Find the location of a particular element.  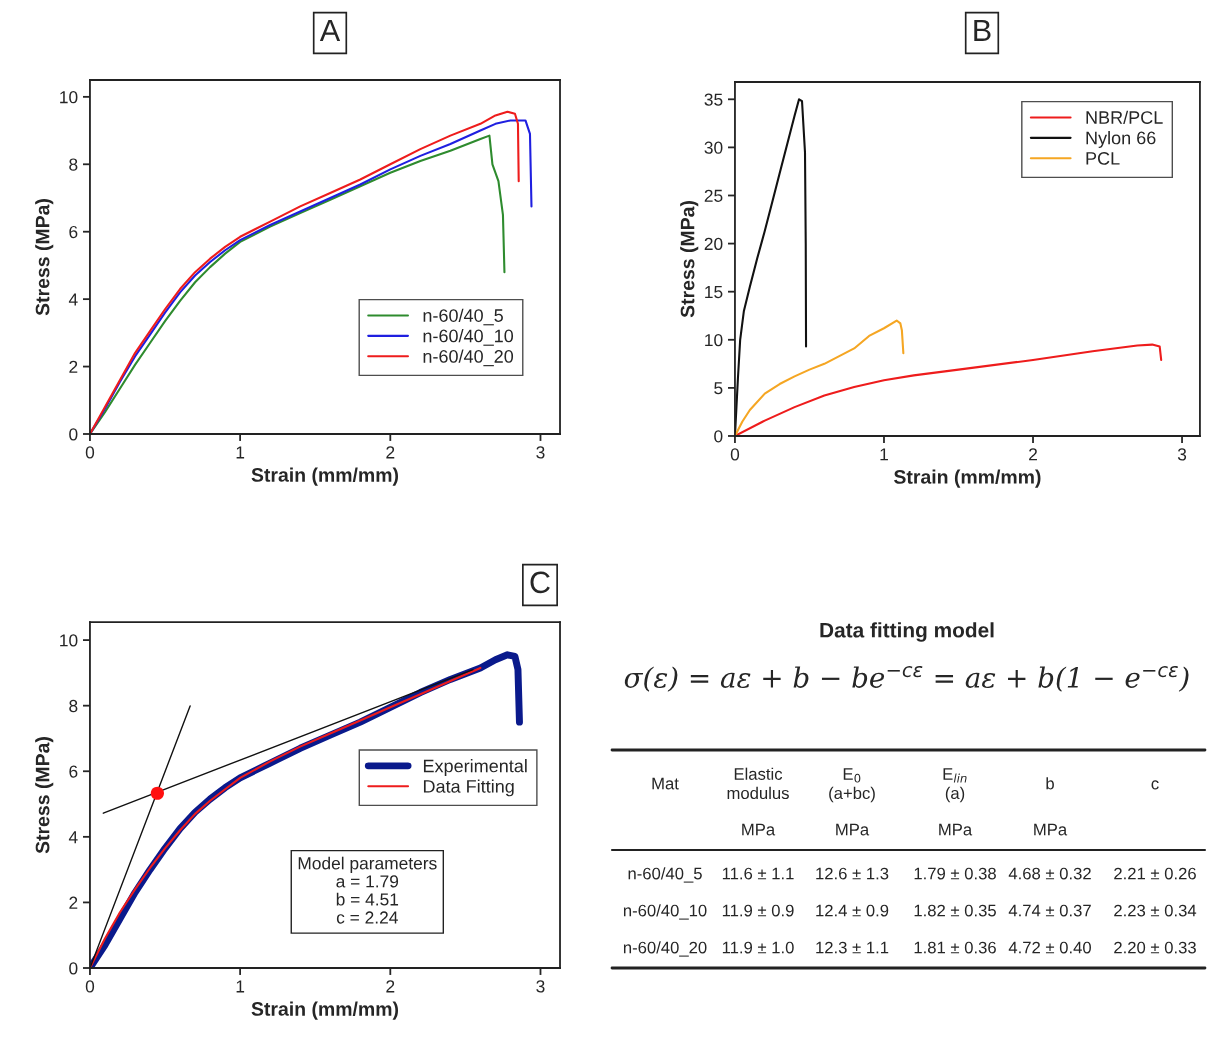

text: 11.9 ± 0.9 is located at coordinates (758, 910).